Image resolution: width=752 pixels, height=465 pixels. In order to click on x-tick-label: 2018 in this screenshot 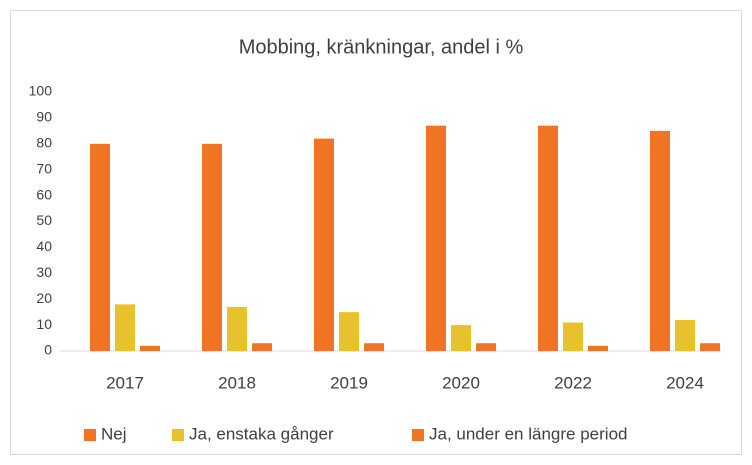, I will do `click(237, 382)`.